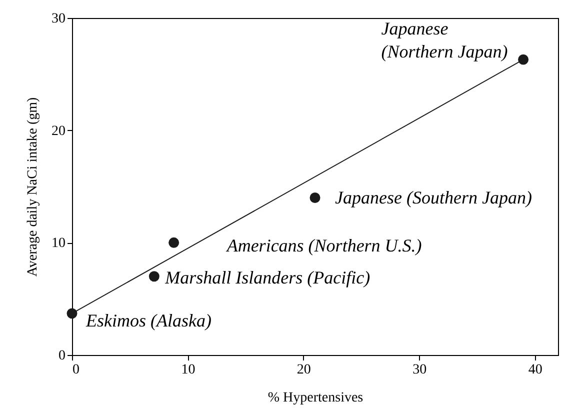 The height and width of the screenshot is (418, 574). Describe the element at coordinates (535, 370) in the screenshot. I see `x-tick-label: 40` at that location.